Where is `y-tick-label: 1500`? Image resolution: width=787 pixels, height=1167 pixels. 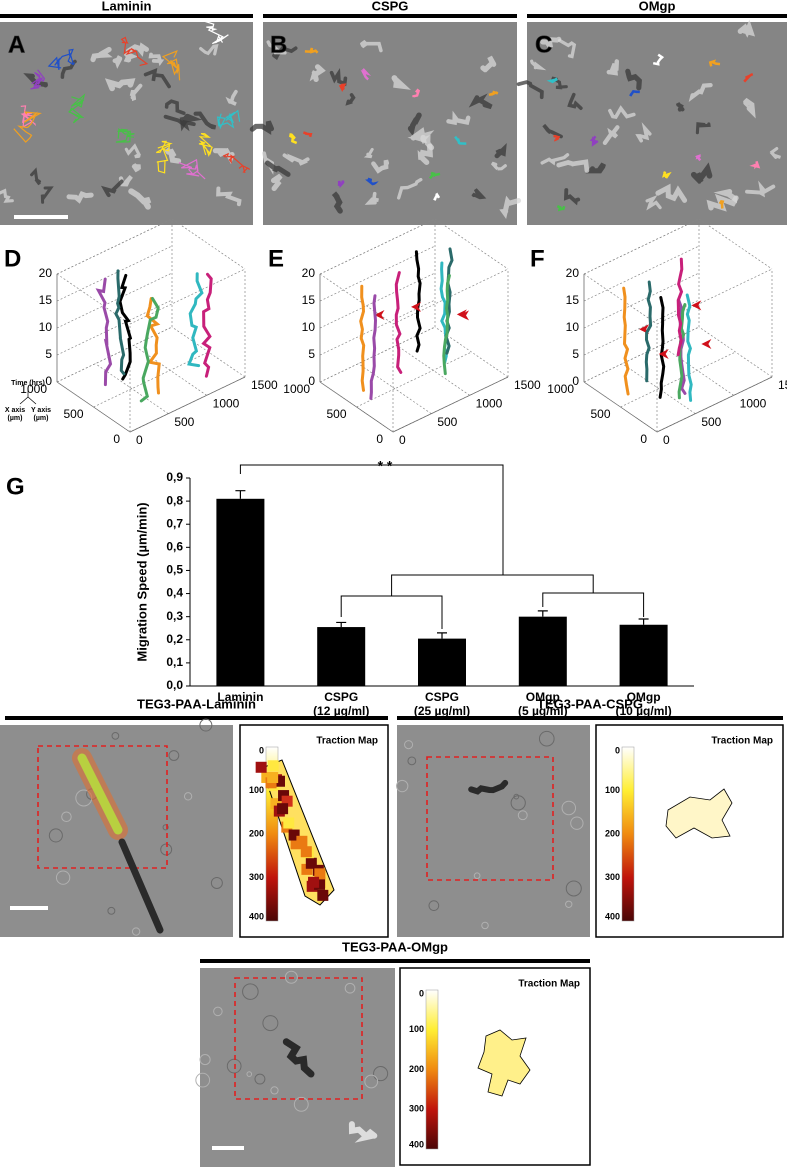 y-tick-label: 1500 is located at coordinates (782, 385).